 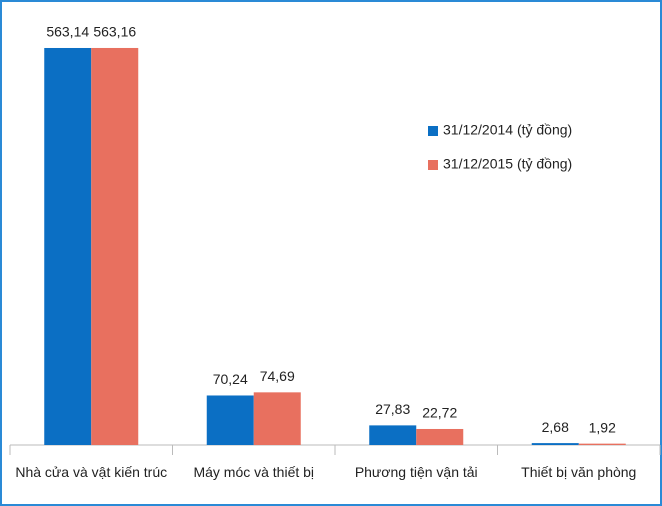 I want to click on value-label: 22,72, so click(x=439, y=413).